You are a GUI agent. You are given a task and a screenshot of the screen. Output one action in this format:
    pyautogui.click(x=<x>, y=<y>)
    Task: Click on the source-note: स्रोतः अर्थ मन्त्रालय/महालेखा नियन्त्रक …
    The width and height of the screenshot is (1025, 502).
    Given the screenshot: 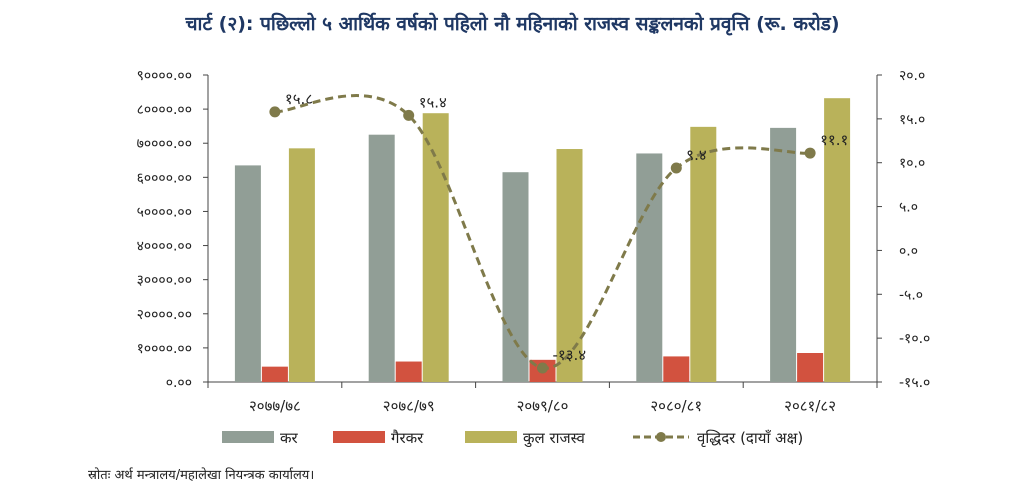 What is the action you would take?
    pyautogui.click(x=201, y=475)
    